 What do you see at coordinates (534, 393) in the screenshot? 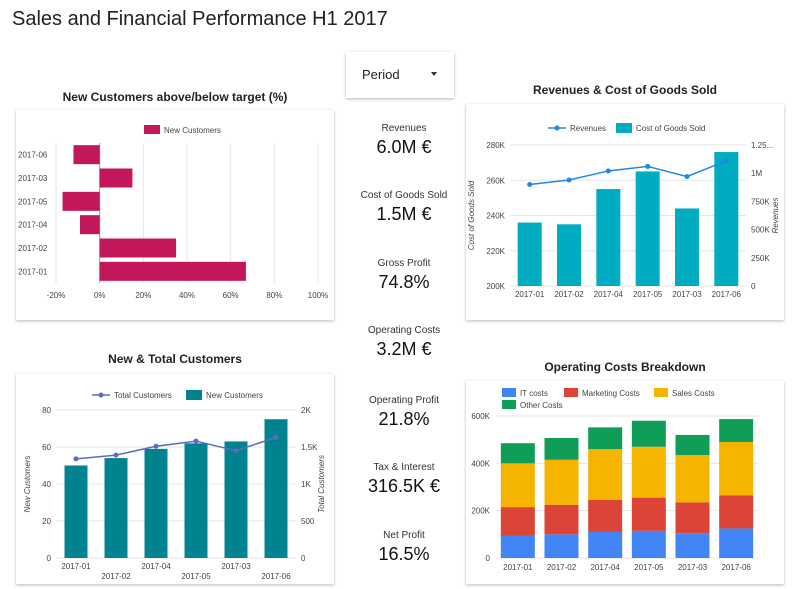
I see `legend-label: IT costs` at bounding box center [534, 393].